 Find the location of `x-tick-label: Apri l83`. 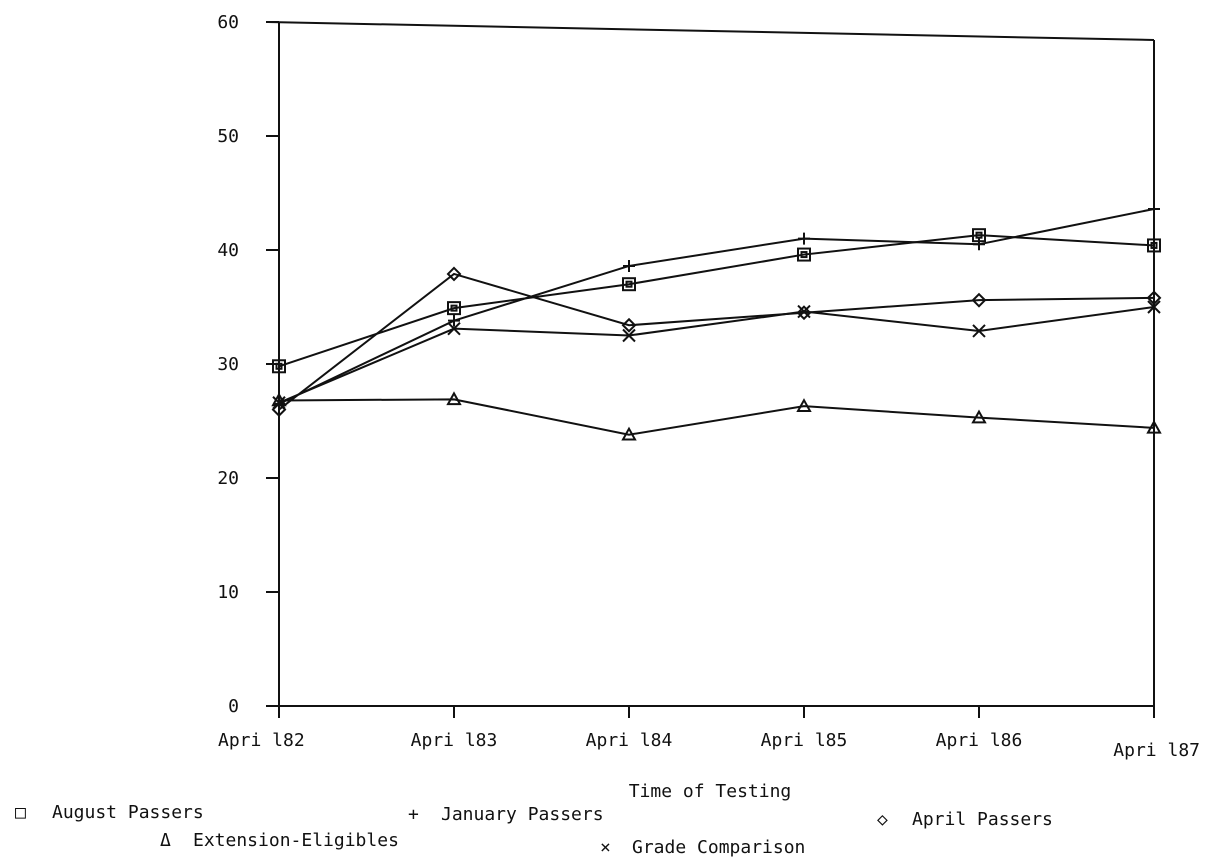

x-tick-label: Apri l83 is located at coordinates (454, 740).